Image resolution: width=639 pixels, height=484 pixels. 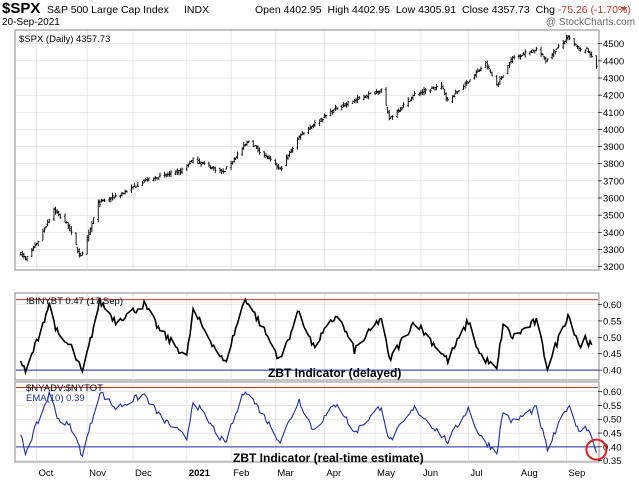 I want to click on y-tick-label: 3700, so click(x=613, y=181).